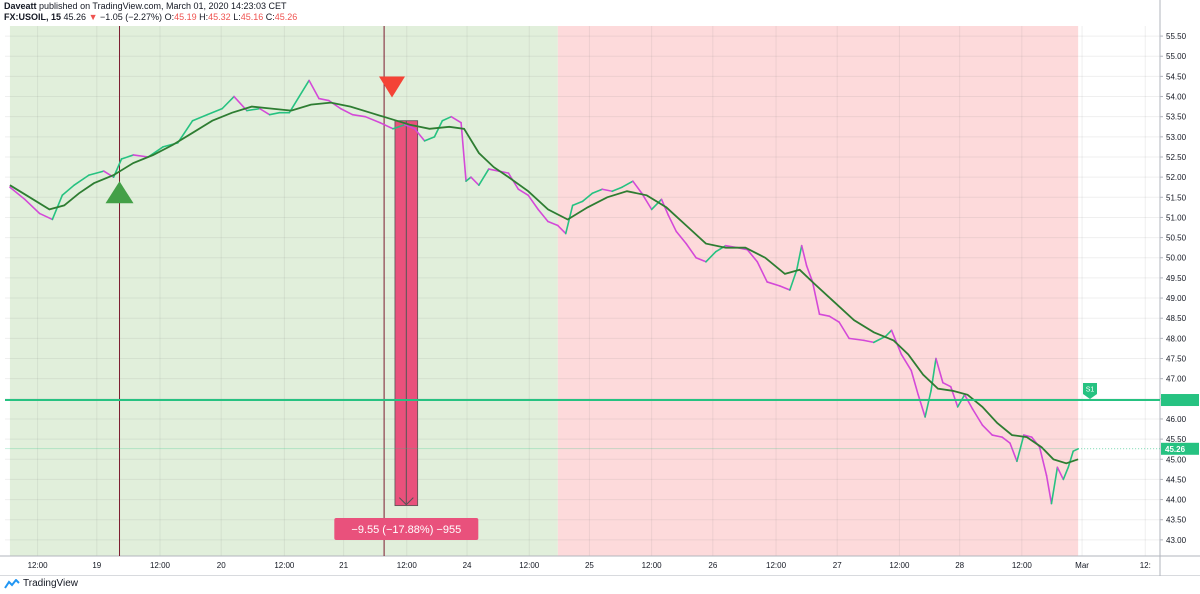  What do you see at coordinates (20, 6) in the screenshot?
I see `author-name: Daveatt` at bounding box center [20, 6].